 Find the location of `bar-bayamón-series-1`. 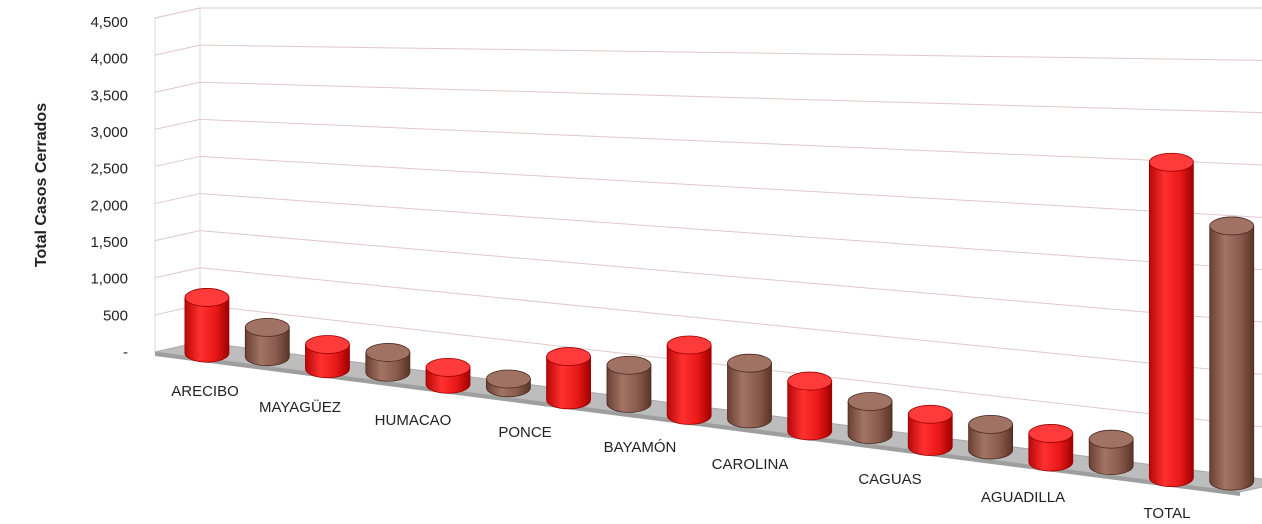

bar-bayamón-series-1 is located at coordinates (689, 380).